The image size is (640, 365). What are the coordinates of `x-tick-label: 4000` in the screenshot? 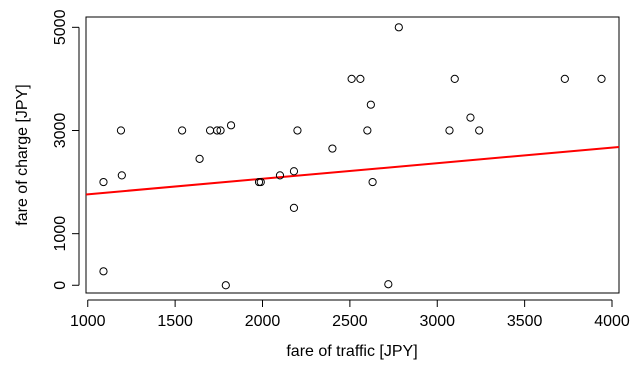 It's located at (612, 321).